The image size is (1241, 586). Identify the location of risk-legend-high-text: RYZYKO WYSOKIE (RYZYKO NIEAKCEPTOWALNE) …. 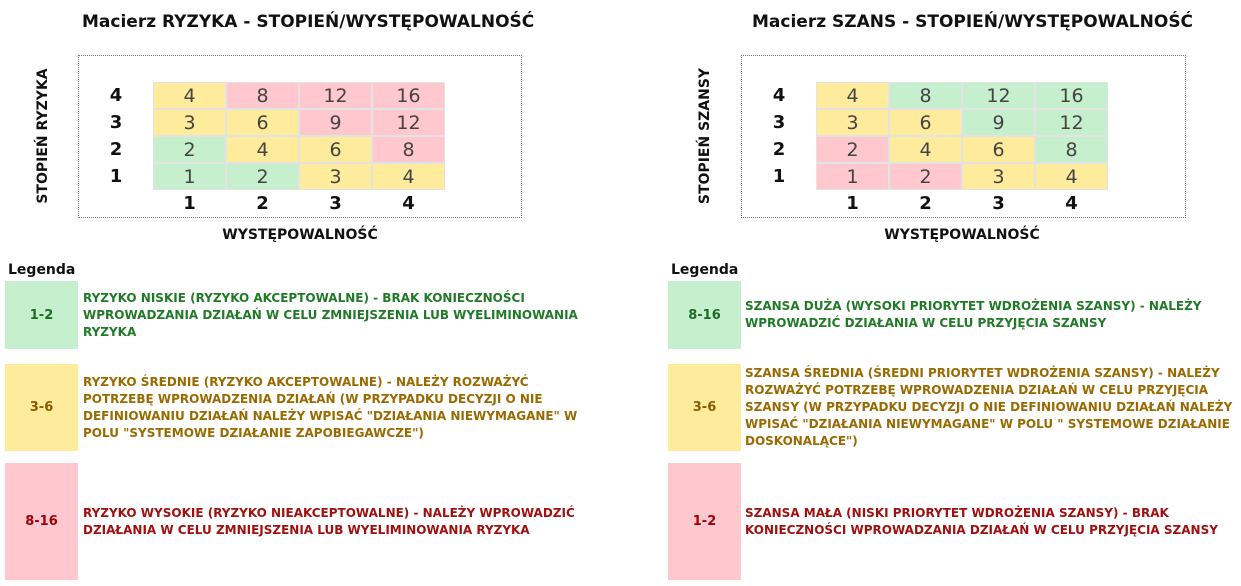
(329, 521).